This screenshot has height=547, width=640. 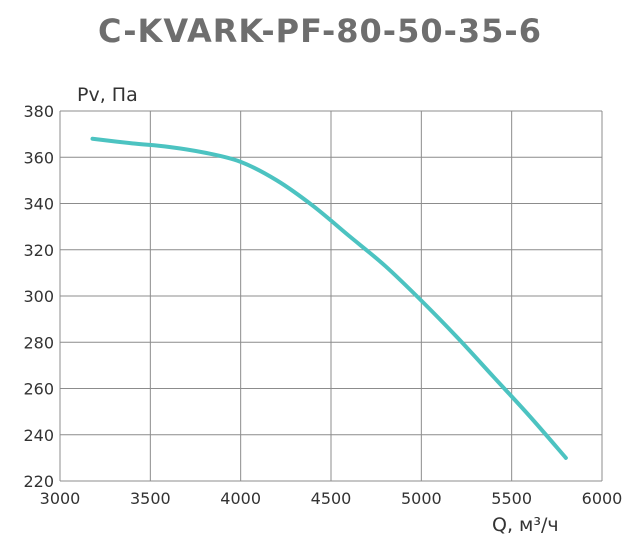 What do you see at coordinates (511, 498) in the screenshot?
I see `x-tick-label: 5500` at bounding box center [511, 498].